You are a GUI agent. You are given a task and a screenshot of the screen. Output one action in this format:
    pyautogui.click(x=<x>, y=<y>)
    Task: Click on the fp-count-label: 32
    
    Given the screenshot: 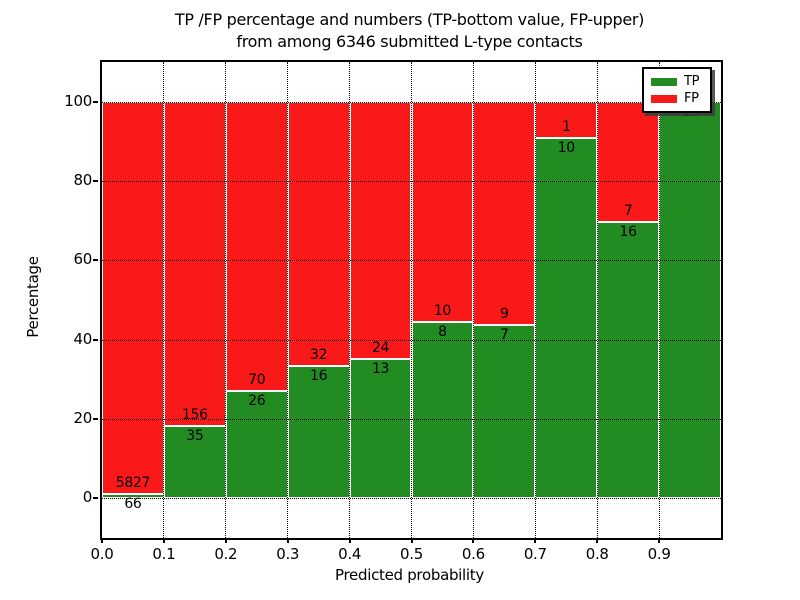 What is the action you would take?
    pyautogui.click(x=319, y=355)
    